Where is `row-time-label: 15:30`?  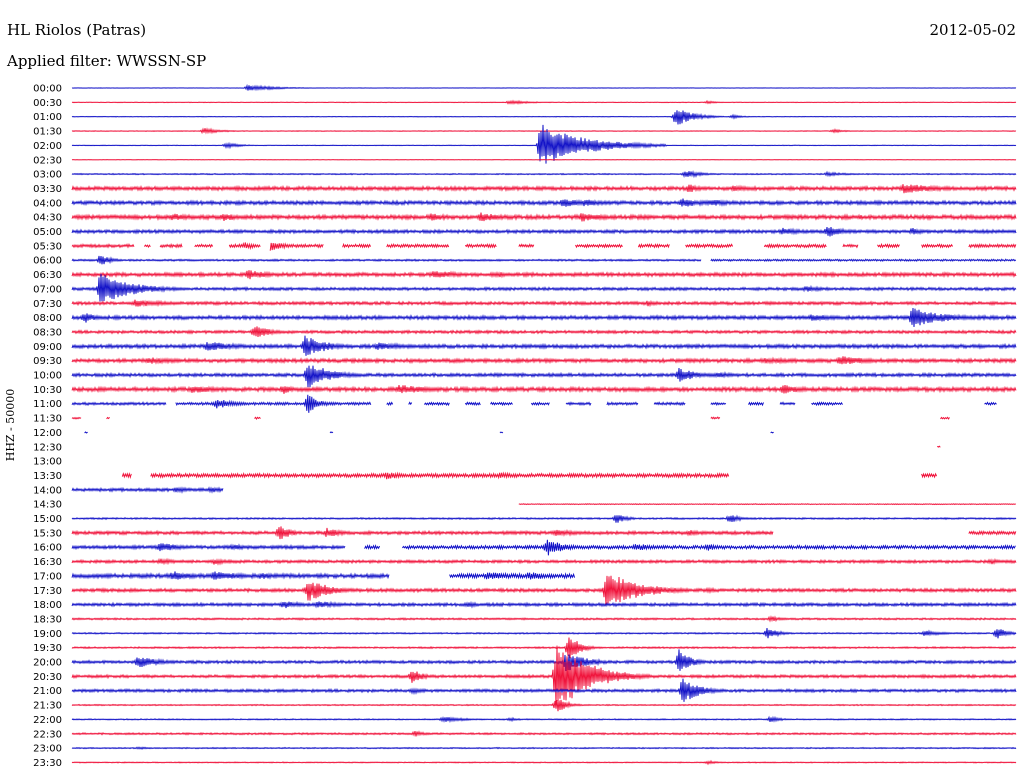 row-time-label: 15:30 is located at coordinates (47, 533).